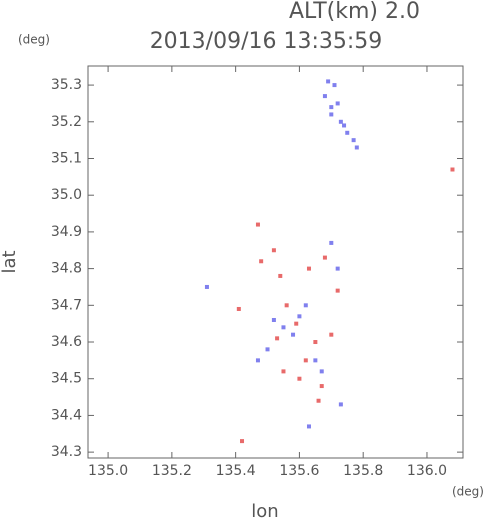  I want to click on y-tick-label: 35.0, so click(66, 195).